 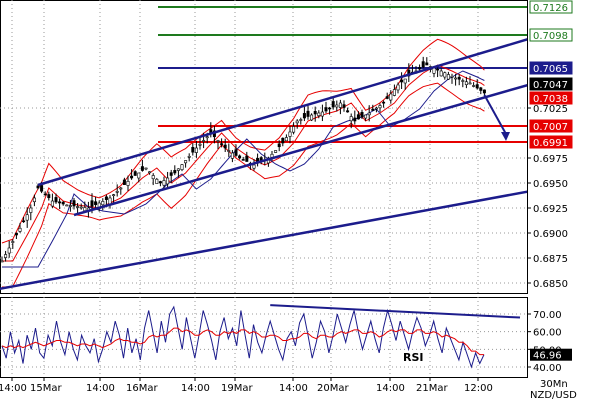 What do you see at coordinates (547, 315) in the screenshot?
I see `rsi-tick-label: 70.00` at bounding box center [547, 315].